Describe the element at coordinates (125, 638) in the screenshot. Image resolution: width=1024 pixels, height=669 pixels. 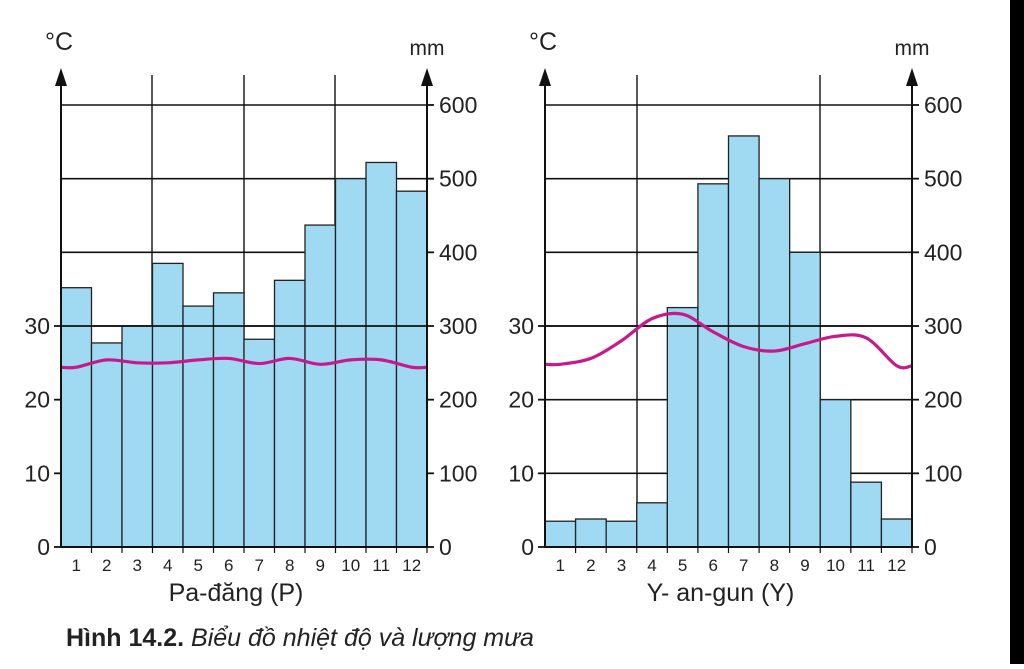
I see `caption-number: Hình 14.2.` at that location.